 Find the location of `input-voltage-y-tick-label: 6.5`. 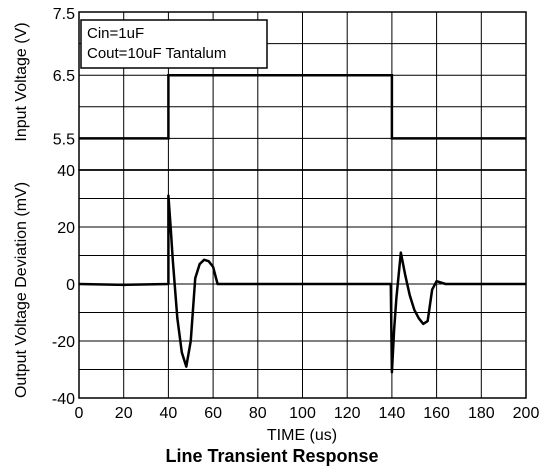

input-voltage-y-tick-label: 6.5 is located at coordinates (64, 76).